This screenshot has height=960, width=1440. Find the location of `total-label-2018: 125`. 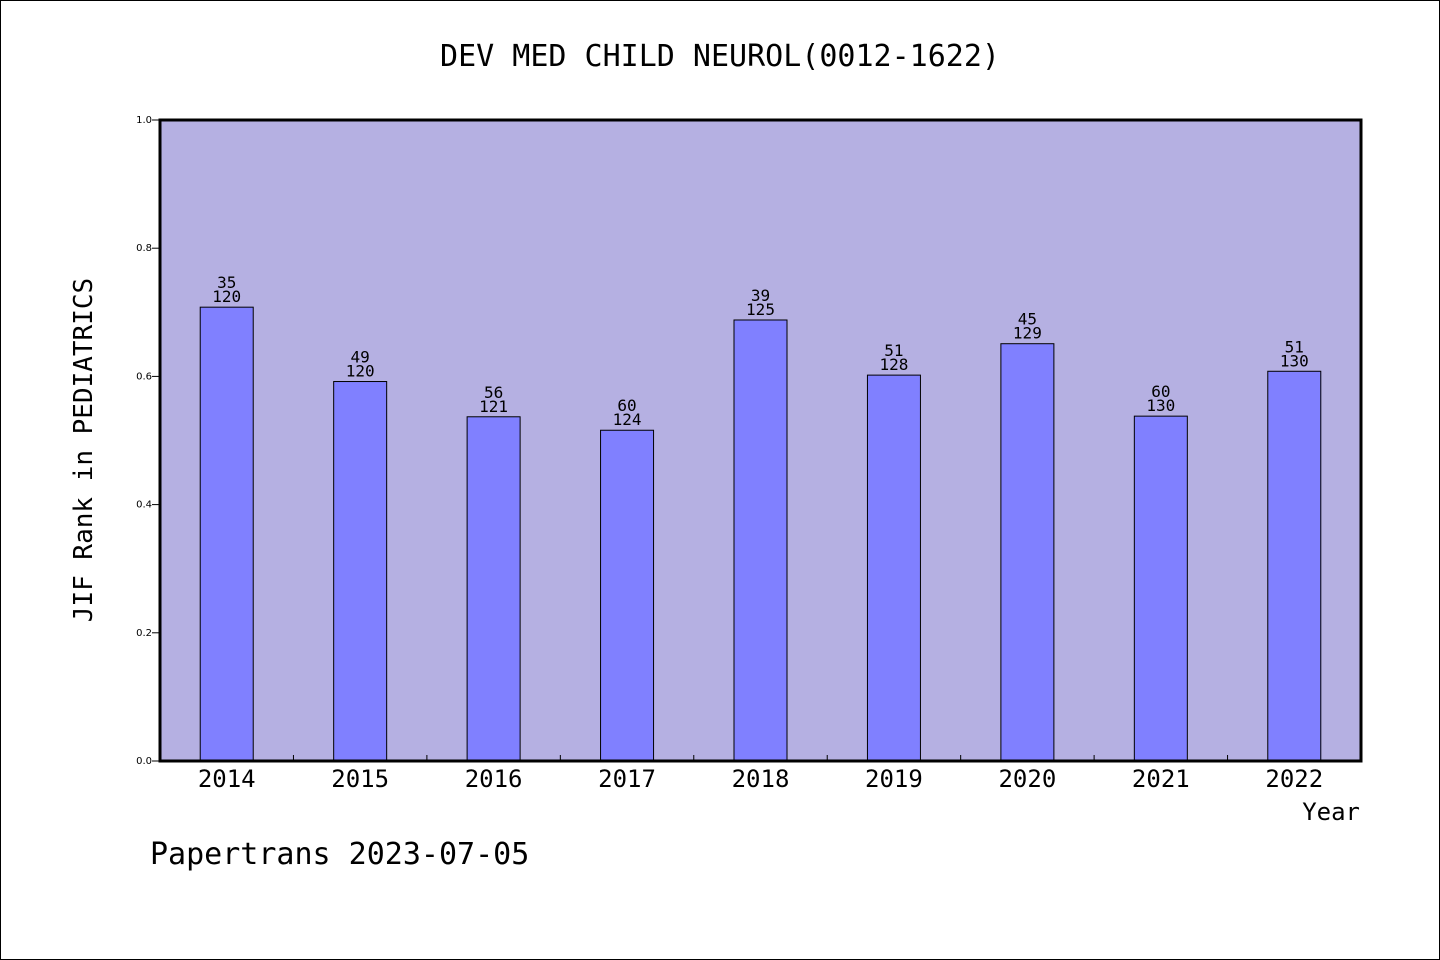

total-label-2018: 125 is located at coordinates (760, 309).